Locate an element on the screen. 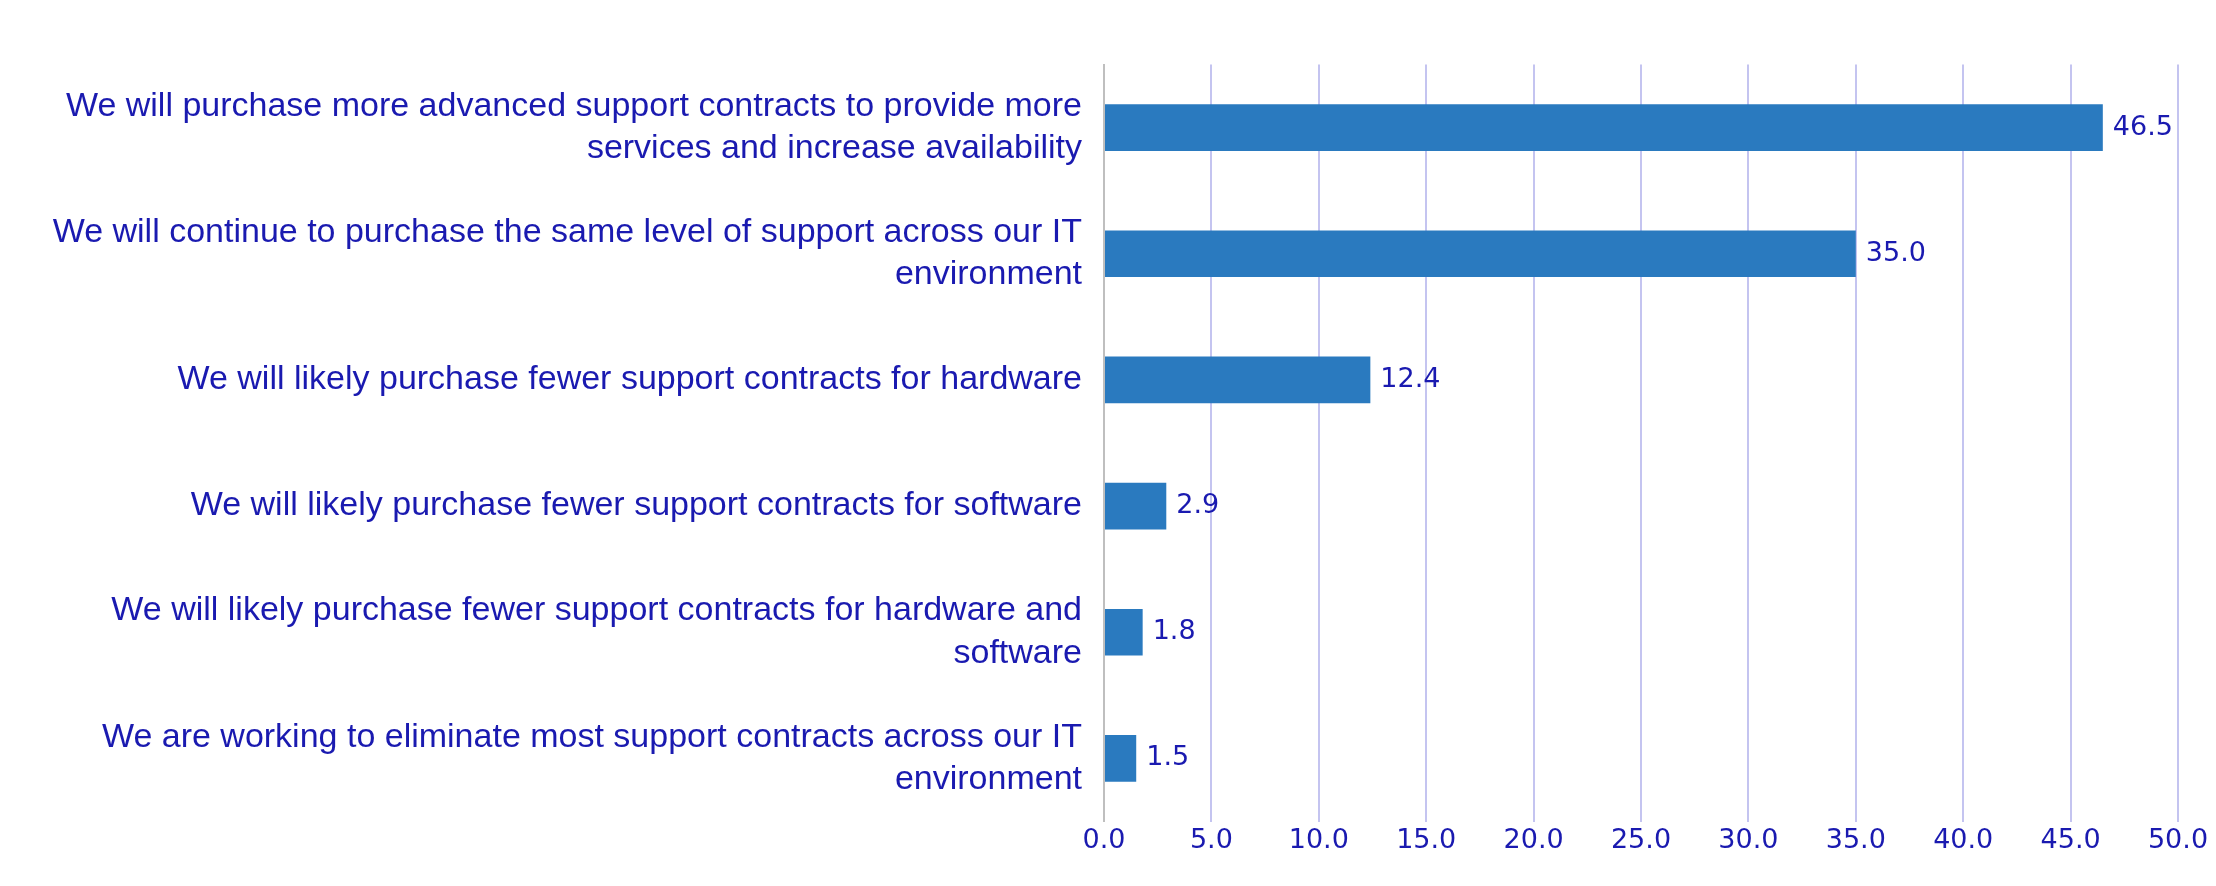  y-tick-label: We will likely purchase fewer support contracts for hardware and software is located at coordinates (596, 629).